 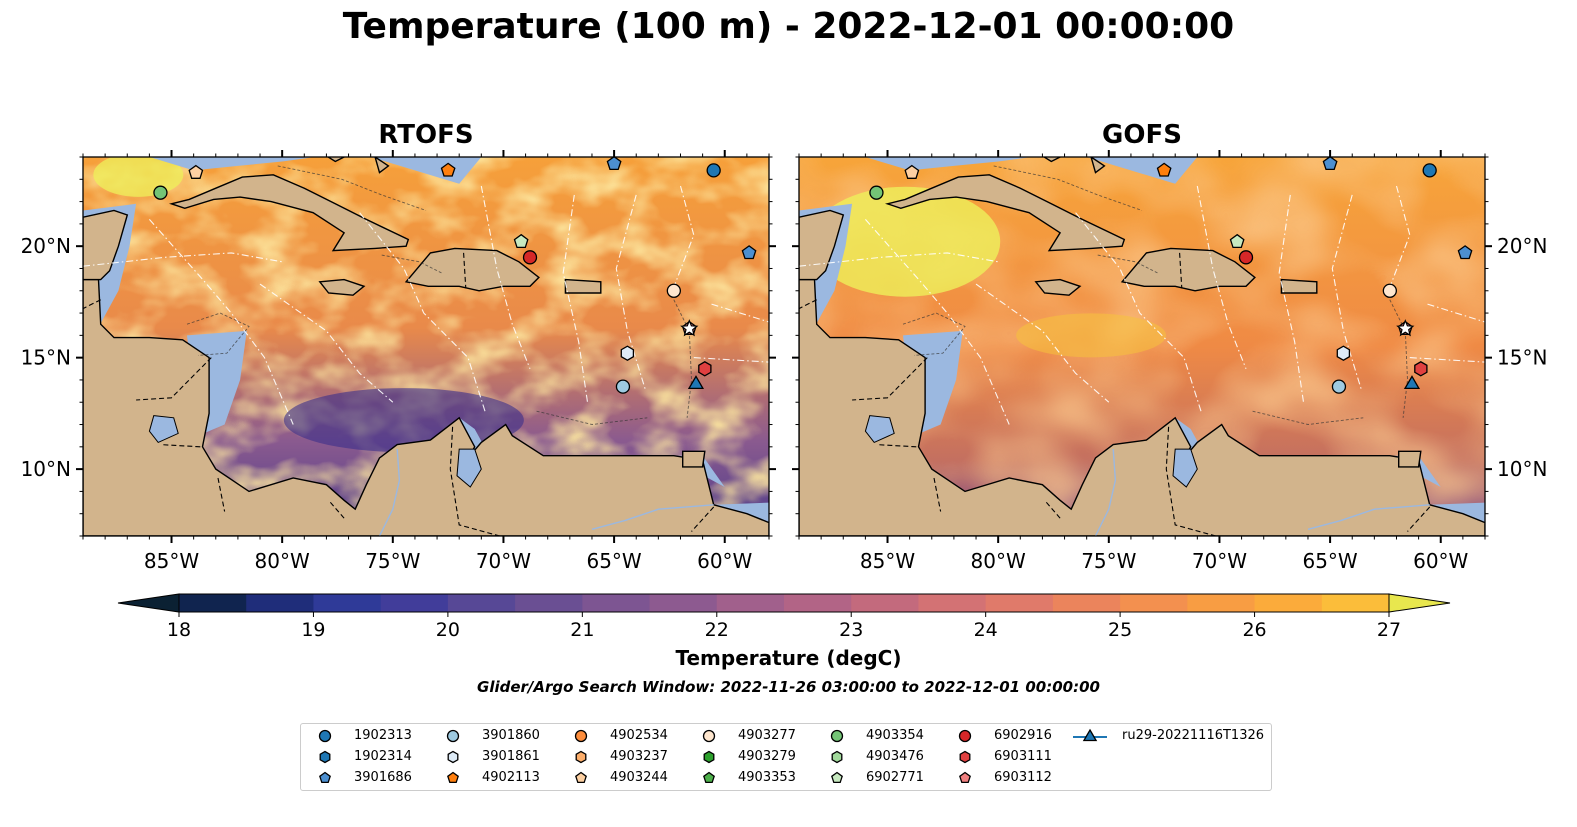 I want to click on x-tick-label: 60°W, so click(x=724, y=561).